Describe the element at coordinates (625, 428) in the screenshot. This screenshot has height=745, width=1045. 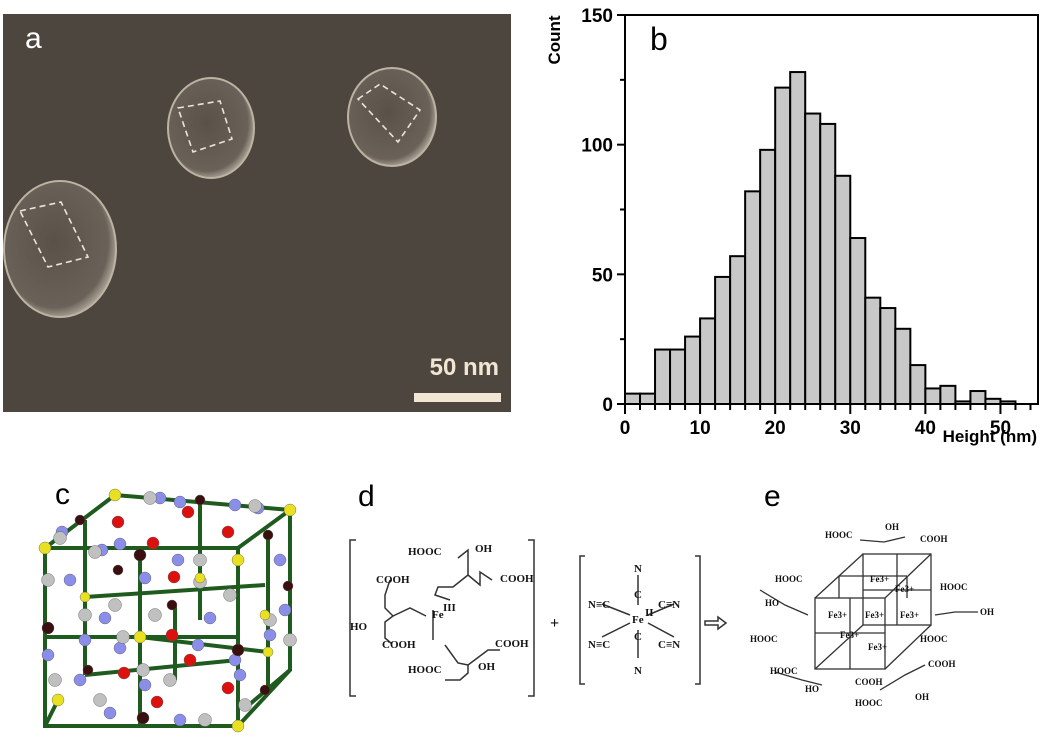
I see `x-tick-label: 0` at that location.